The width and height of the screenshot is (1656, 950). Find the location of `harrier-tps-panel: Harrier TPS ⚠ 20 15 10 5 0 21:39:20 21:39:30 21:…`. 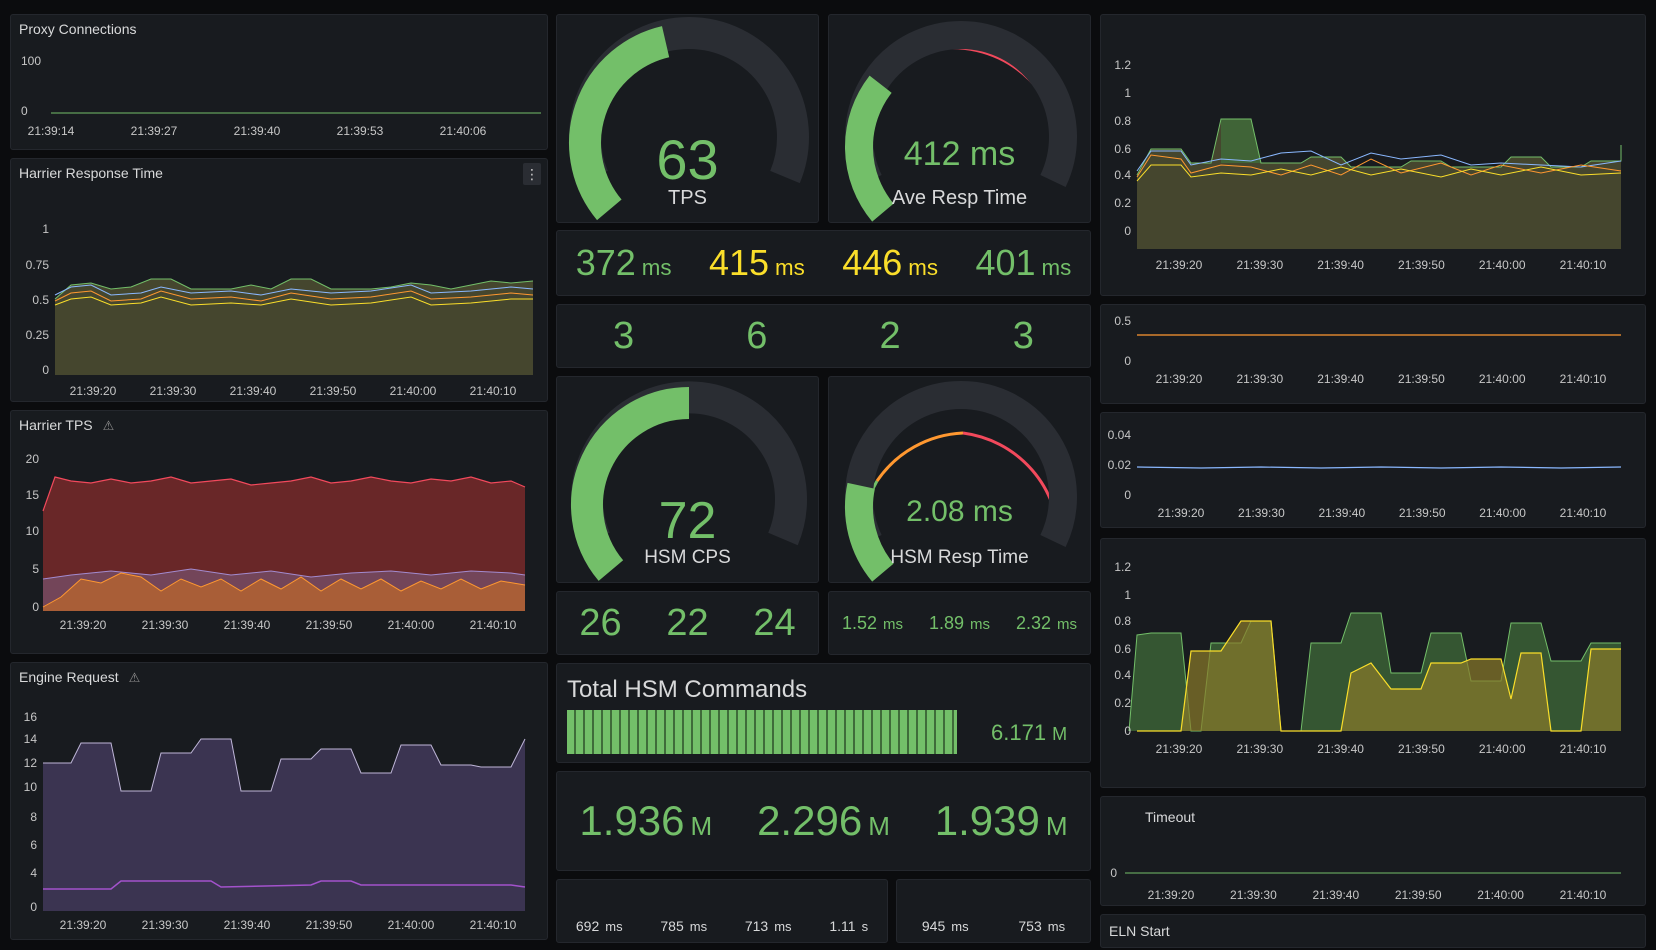

harrier-tps-panel: Harrier TPS ⚠ 20 15 10 5 0 21:39:20 21:39:30 21:… is located at coordinates (279, 532).